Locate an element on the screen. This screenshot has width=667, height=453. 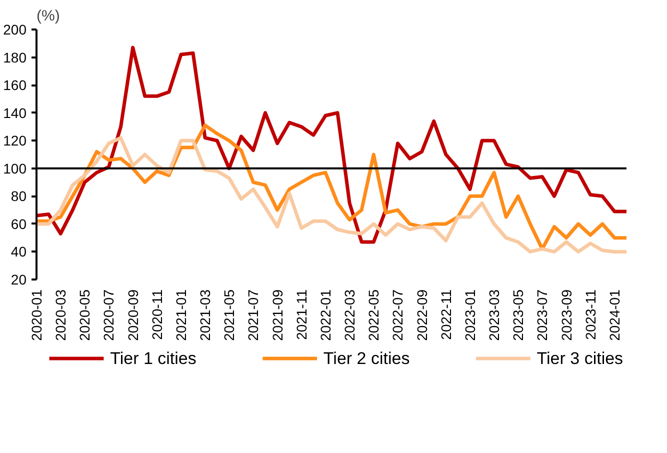
x-tick-label: 2023-01 is located at coordinates (470, 315).